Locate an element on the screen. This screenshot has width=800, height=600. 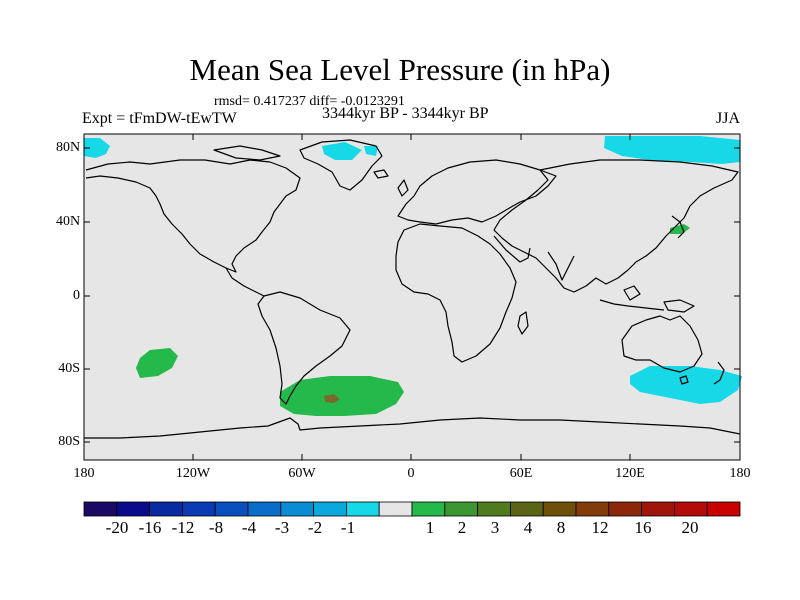
colorbar-label: 16 is located at coordinates (643, 527).